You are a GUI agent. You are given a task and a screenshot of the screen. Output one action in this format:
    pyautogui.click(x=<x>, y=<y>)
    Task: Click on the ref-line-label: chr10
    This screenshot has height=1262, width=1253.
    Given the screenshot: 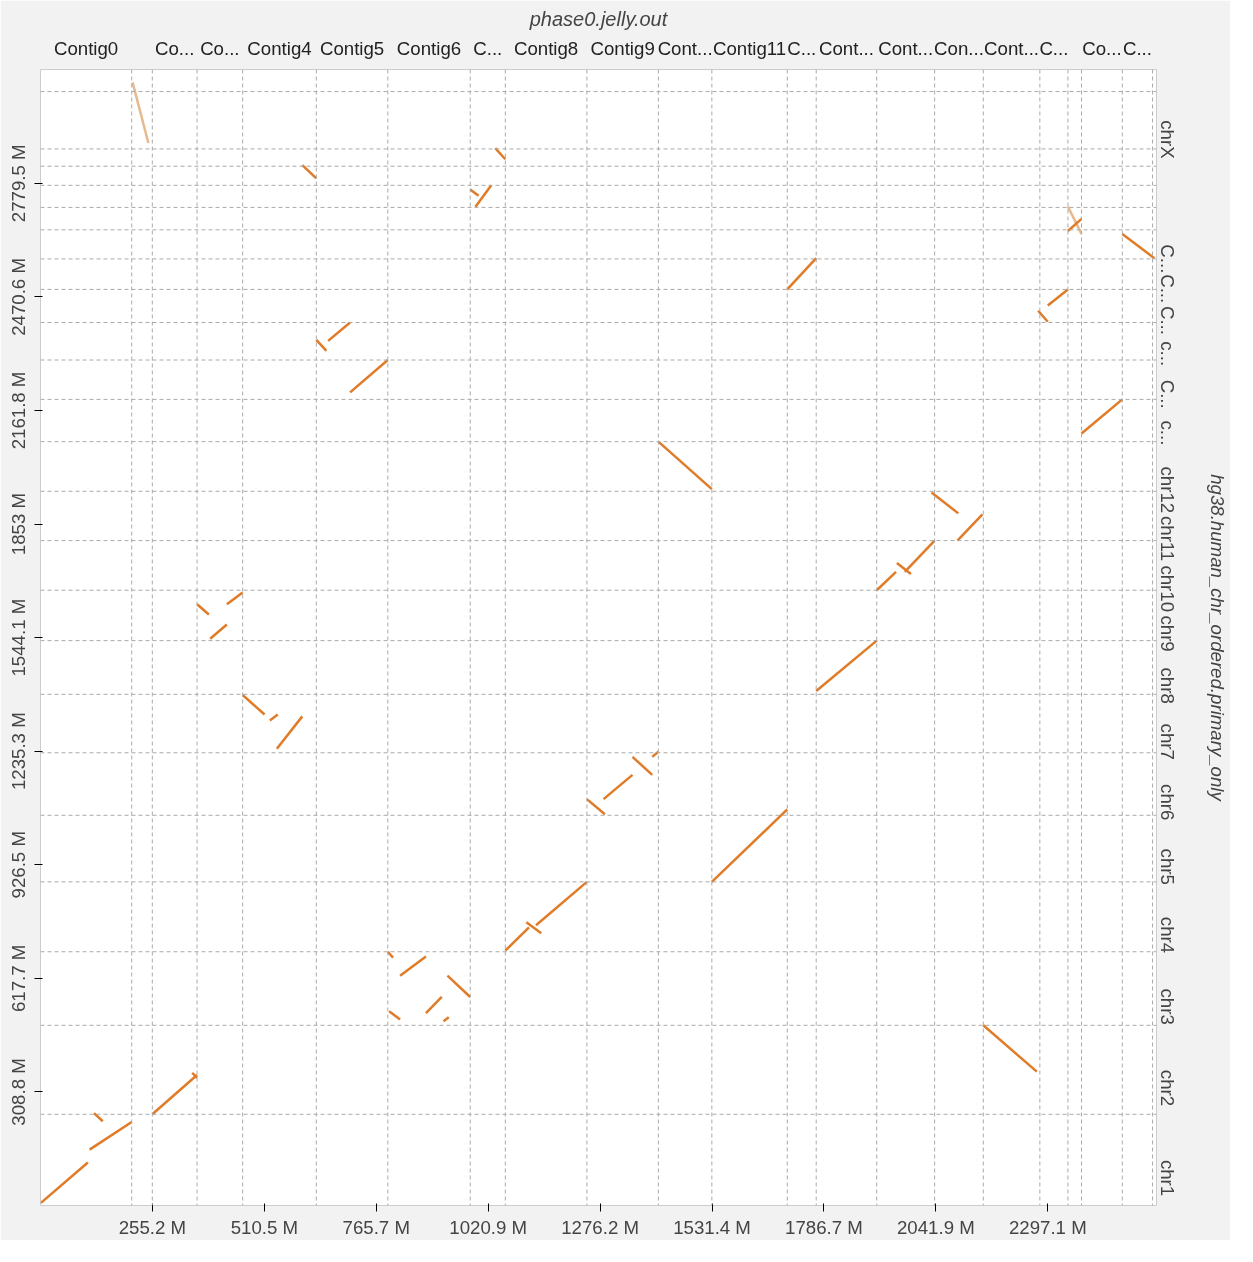 What is the action you would take?
    pyautogui.click(x=1167, y=589)
    